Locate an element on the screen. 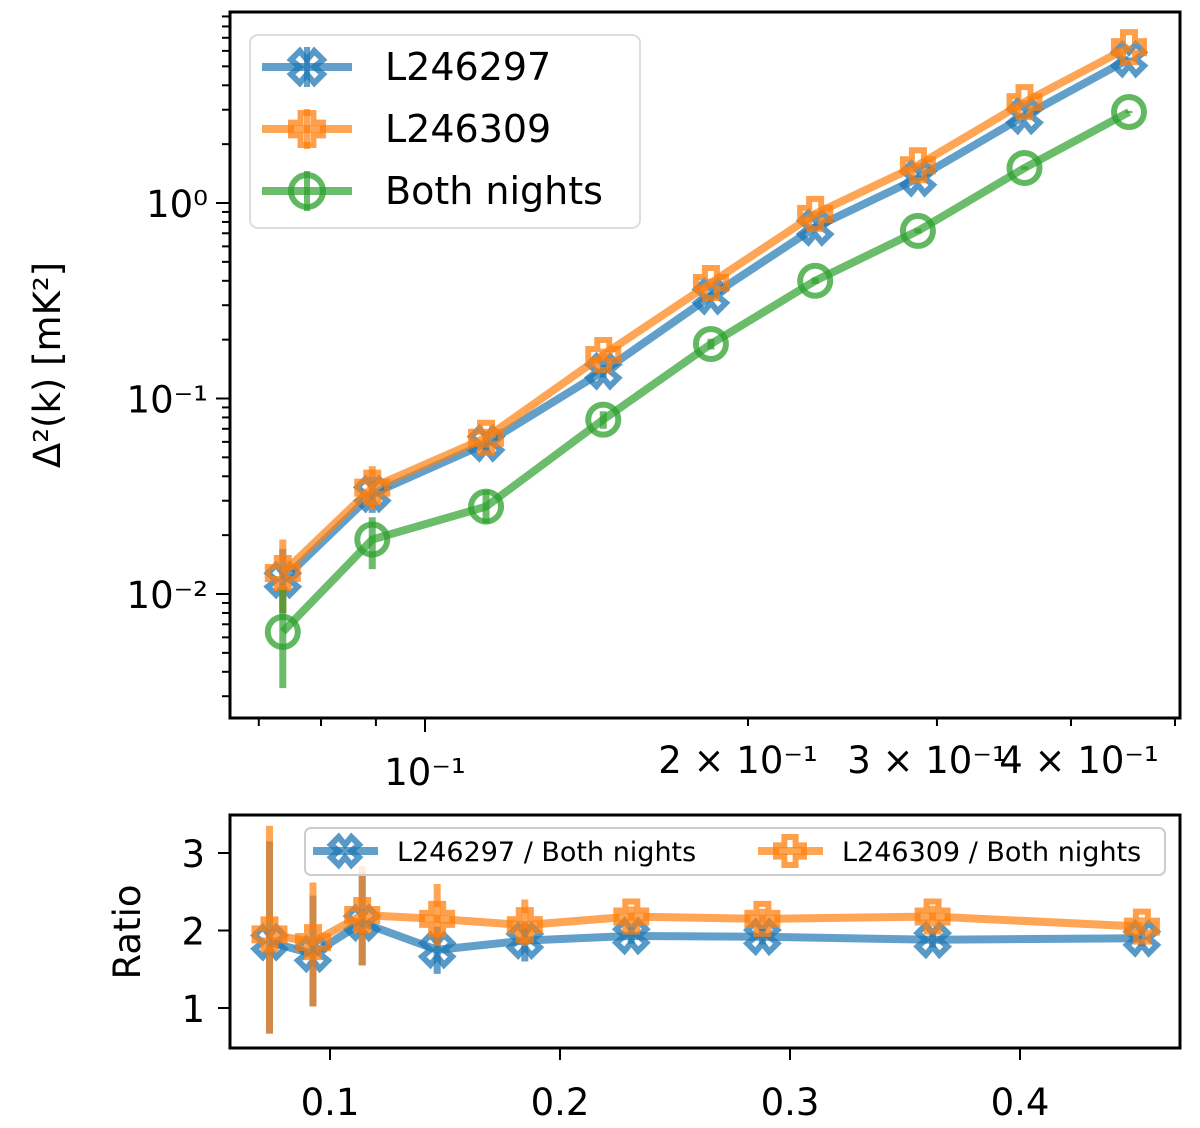  x-tick-label: 0.1 is located at coordinates (330, 1102).